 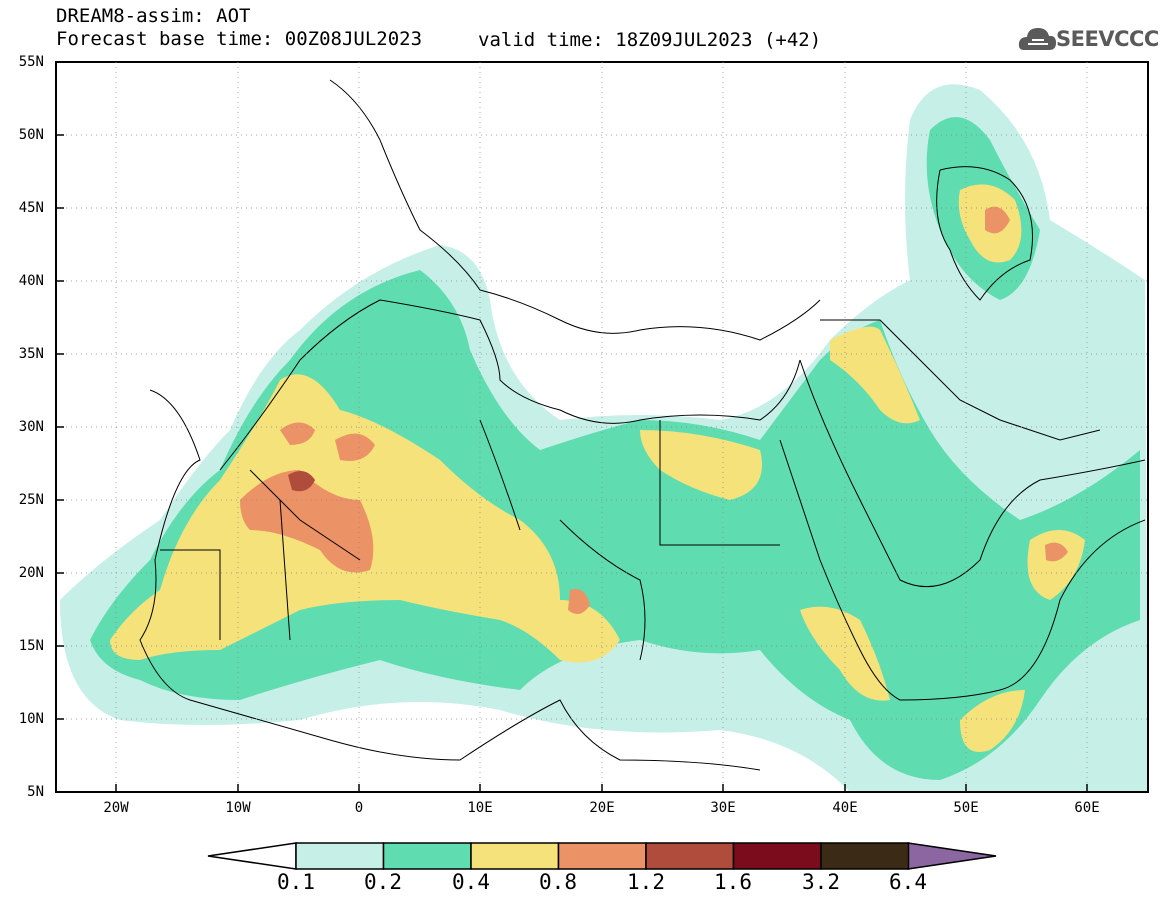 What do you see at coordinates (359, 808) in the screenshot?
I see `lon-label: 0` at bounding box center [359, 808].